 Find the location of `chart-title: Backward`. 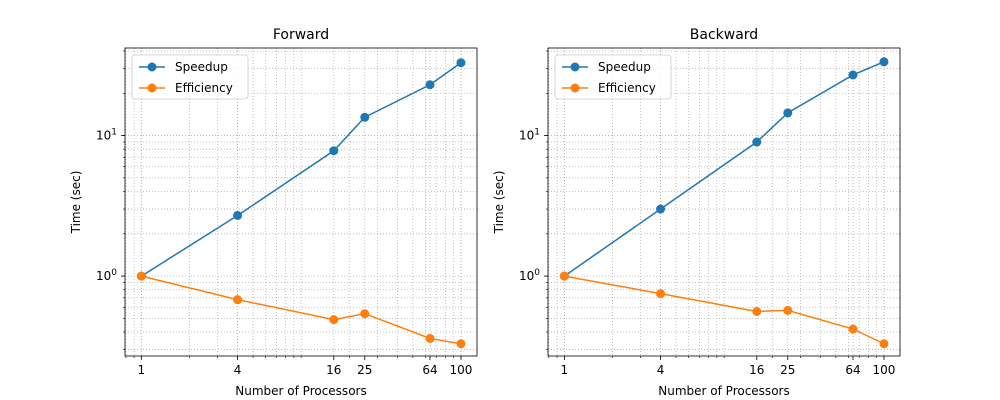

chart-title: Backward is located at coordinates (724, 35).